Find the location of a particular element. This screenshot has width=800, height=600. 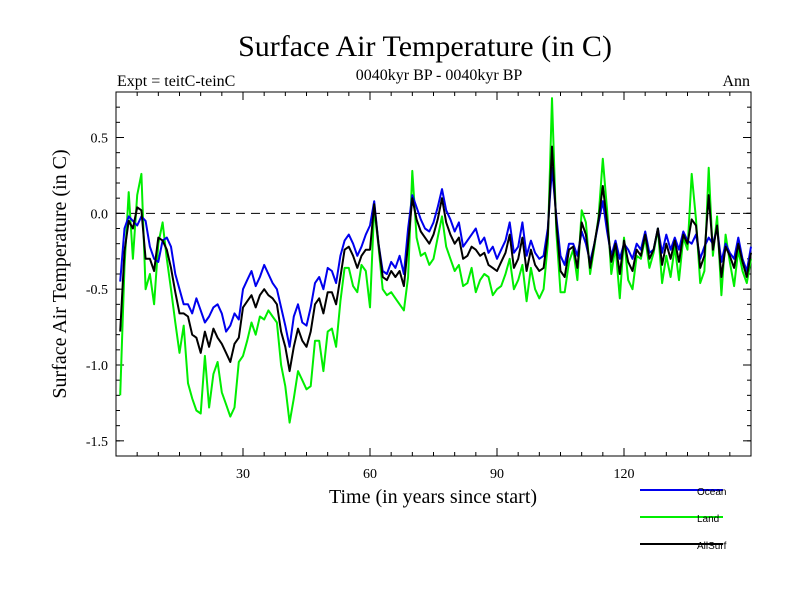

chart-subtitle-left: Expt = teitC-teinC is located at coordinates (176, 81).